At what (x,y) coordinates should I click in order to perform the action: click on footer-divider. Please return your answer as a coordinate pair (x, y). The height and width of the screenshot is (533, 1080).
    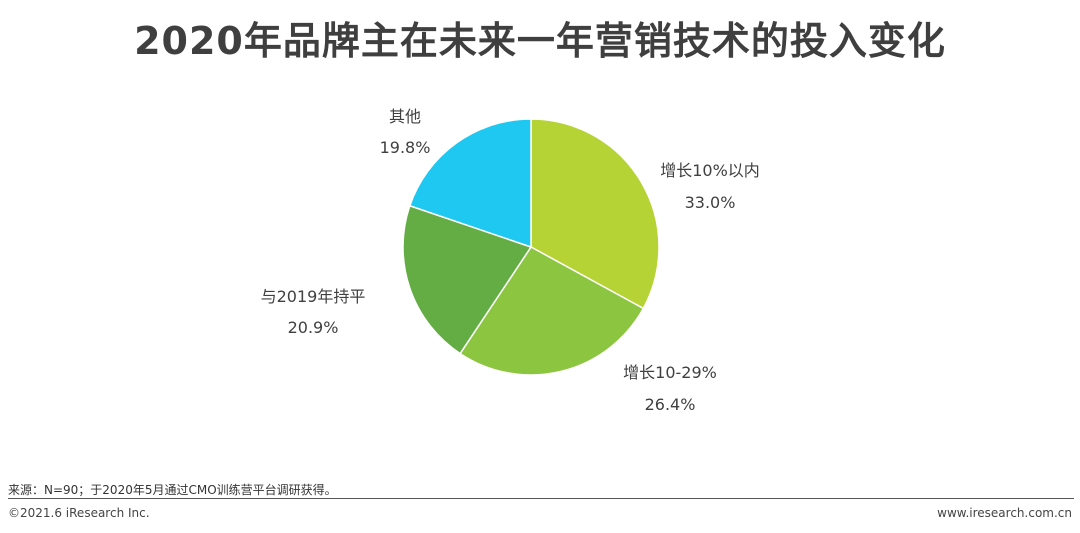
    Looking at the image, I should click on (541, 498).